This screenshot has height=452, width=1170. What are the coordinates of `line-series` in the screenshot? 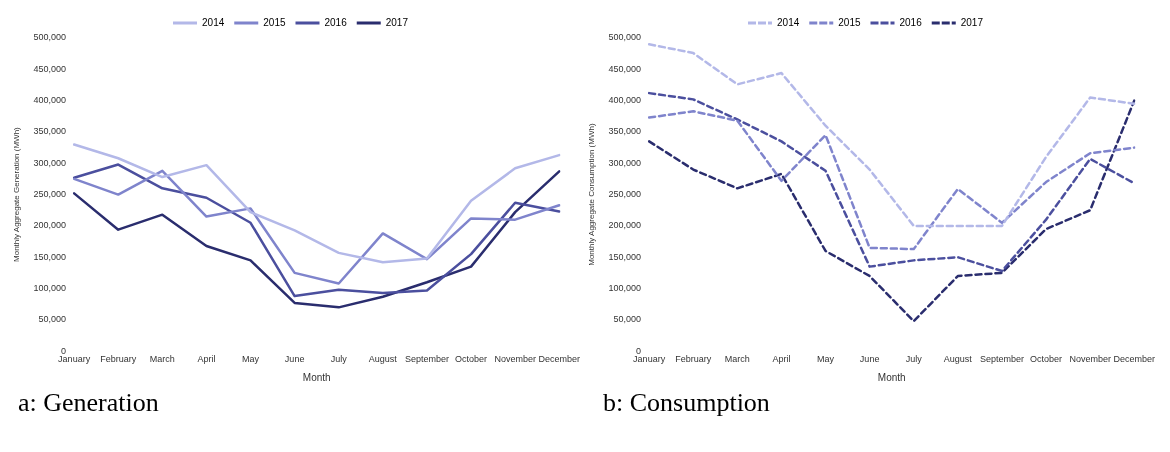 It's located at (891, 180).